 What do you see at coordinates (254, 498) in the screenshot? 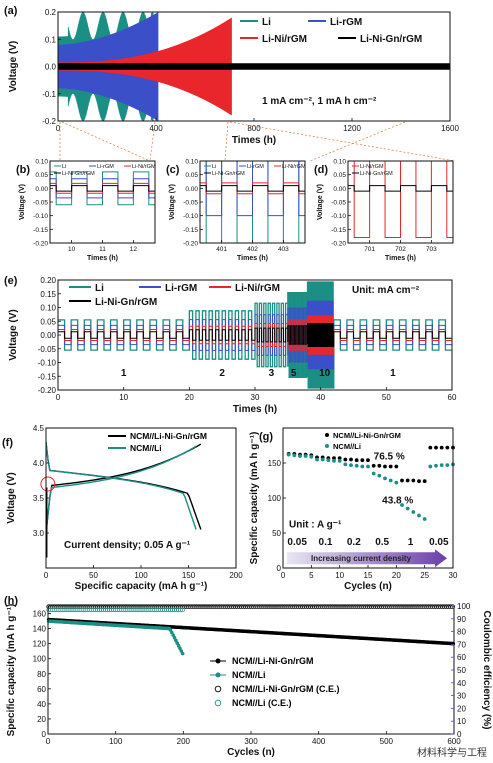
I see `panel-g-ylabel: Specific capacity (mA h g⁻¹)` at bounding box center [254, 498].